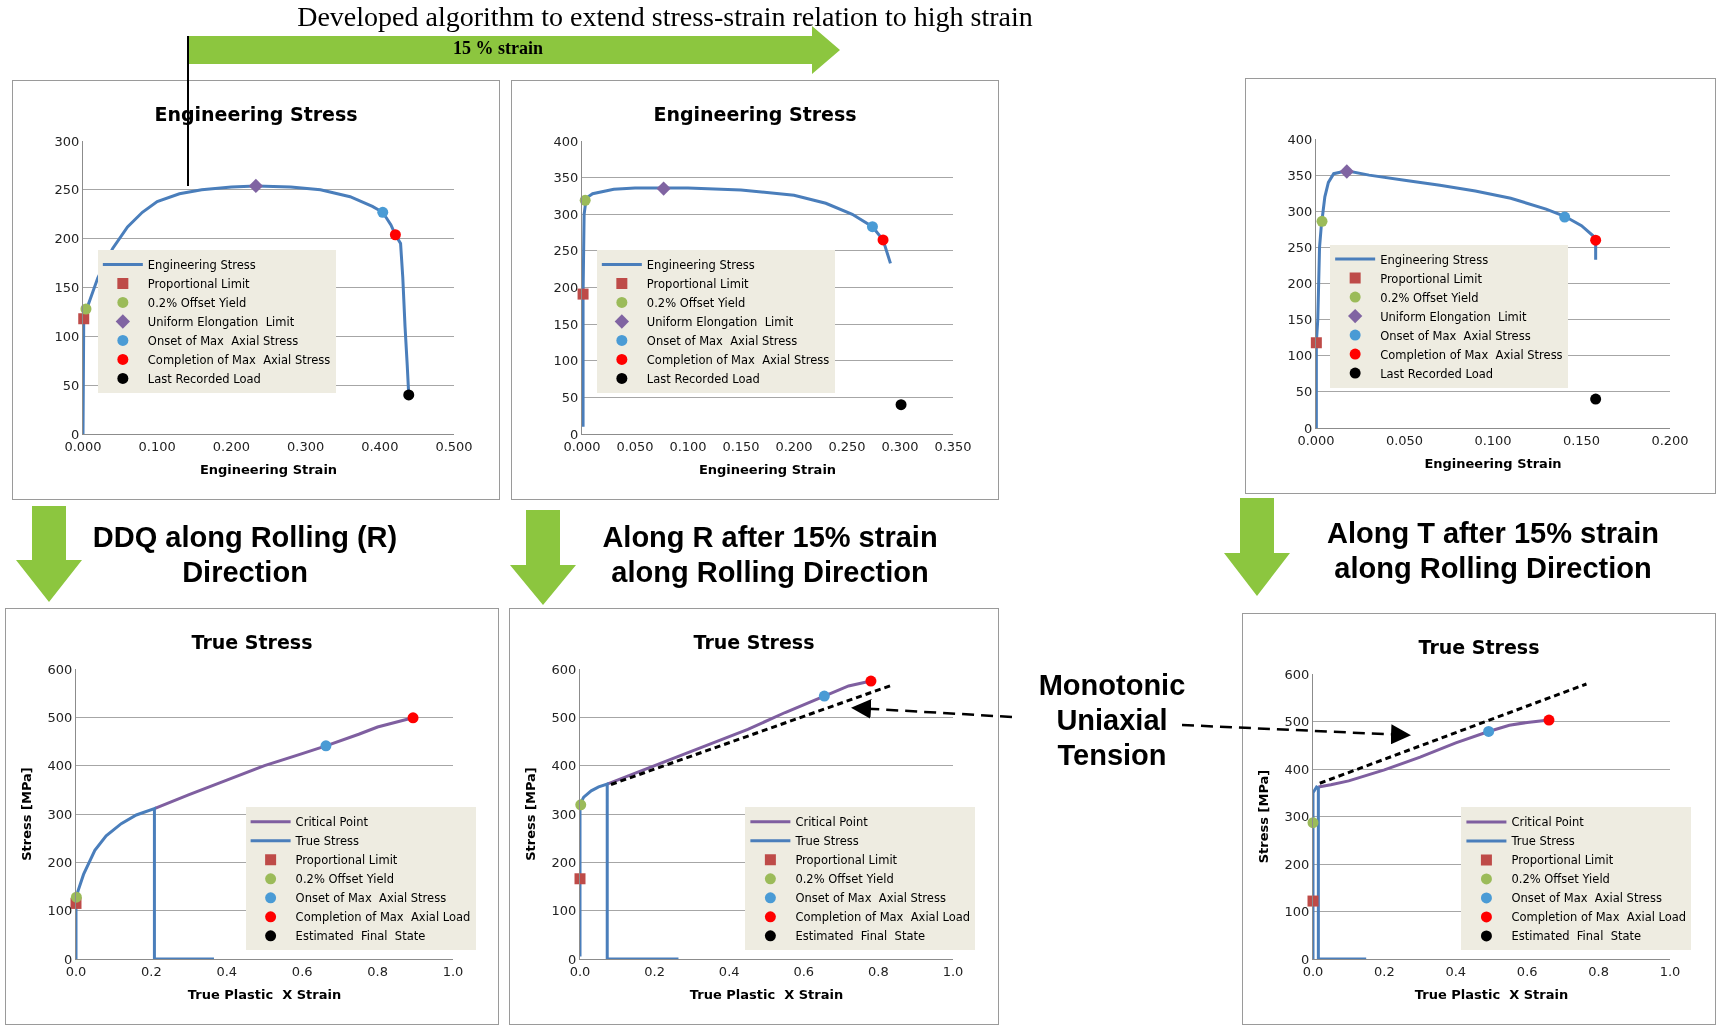  Describe the element at coordinates (847, 446) in the screenshot. I see `x-tick-label: 0.250` at that location.